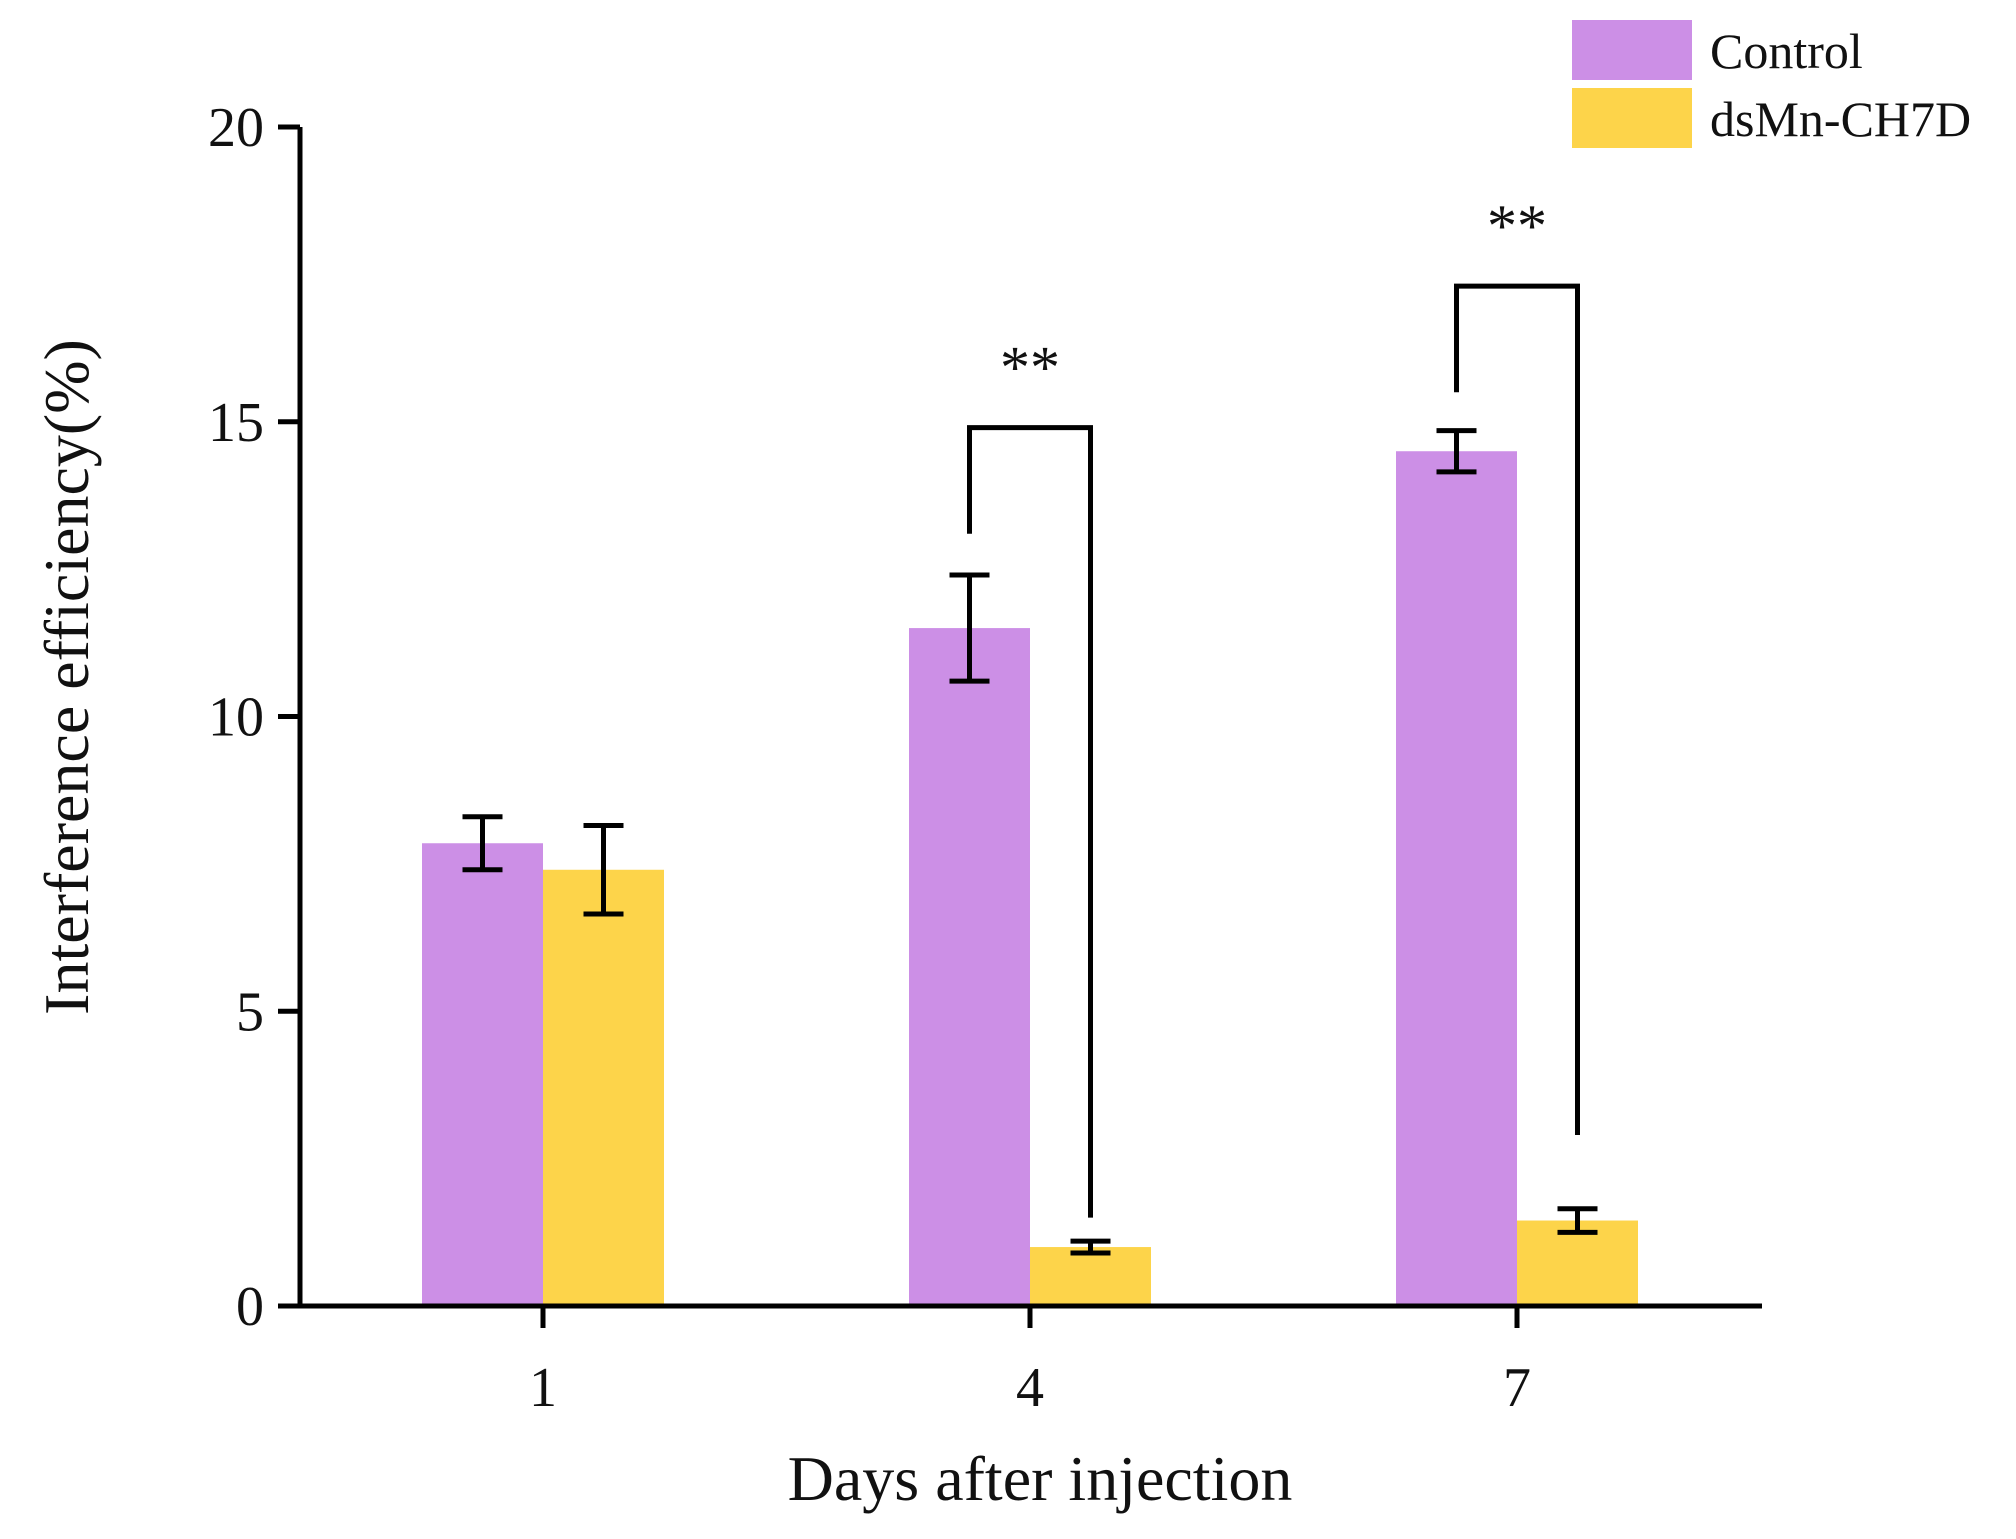  I want to click on legend-item-dsmn-ch7d: dsMn-CH7D, so click(1771, 118).